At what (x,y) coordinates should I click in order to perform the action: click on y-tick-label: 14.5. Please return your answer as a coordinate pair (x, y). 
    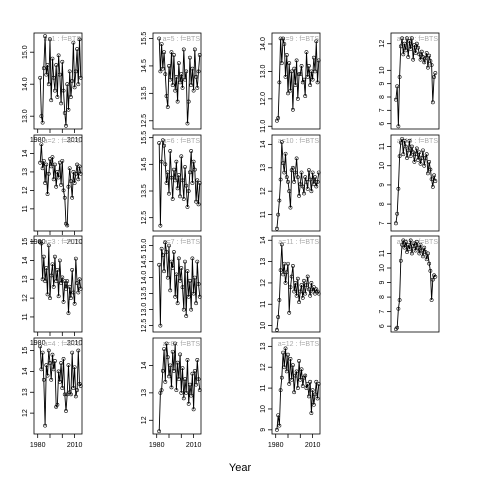
    Looking at the image, I should click on (144, 66).